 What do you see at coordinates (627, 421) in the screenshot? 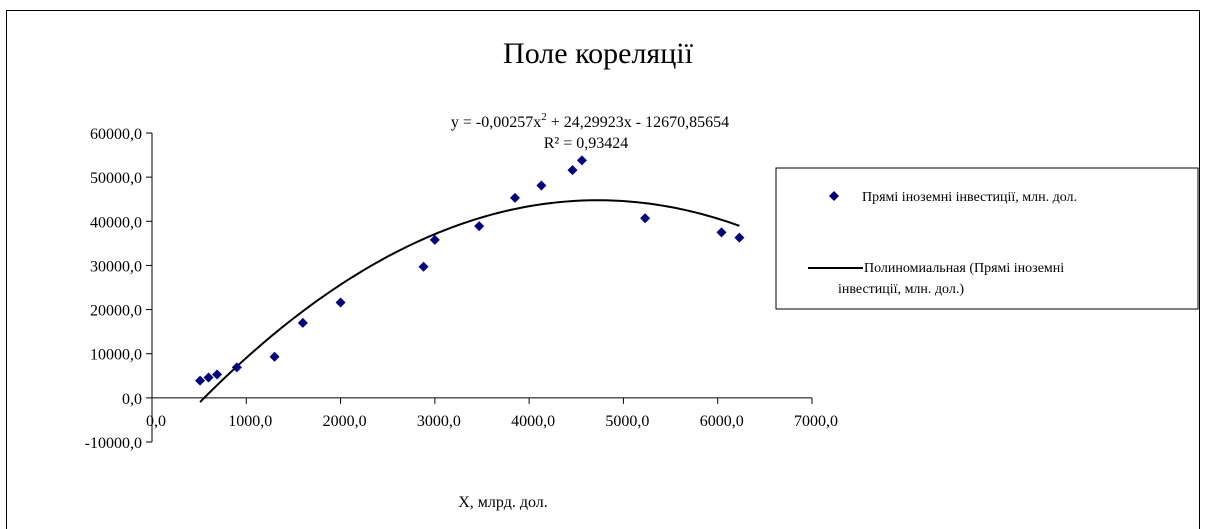
I see `x-tick-label: 5000,0` at bounding box center [627, 421].